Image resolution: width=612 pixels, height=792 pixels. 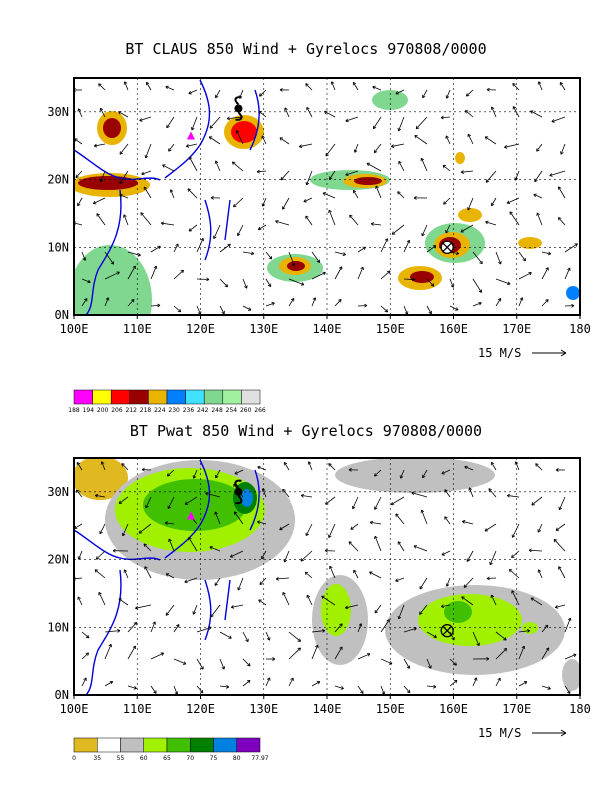 What do you see at coordinates (160, 410) in the screenshot?
I see `colorbar-tick-label: 224` at bounding box center [160, 410].